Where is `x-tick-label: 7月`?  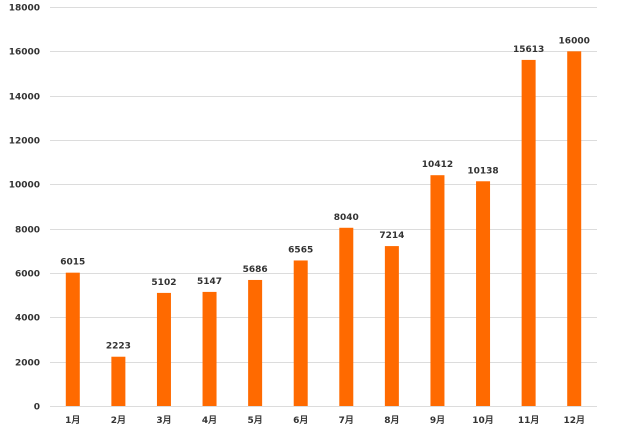 x-tick-label: 7月 is located at coordinates (346, 420).